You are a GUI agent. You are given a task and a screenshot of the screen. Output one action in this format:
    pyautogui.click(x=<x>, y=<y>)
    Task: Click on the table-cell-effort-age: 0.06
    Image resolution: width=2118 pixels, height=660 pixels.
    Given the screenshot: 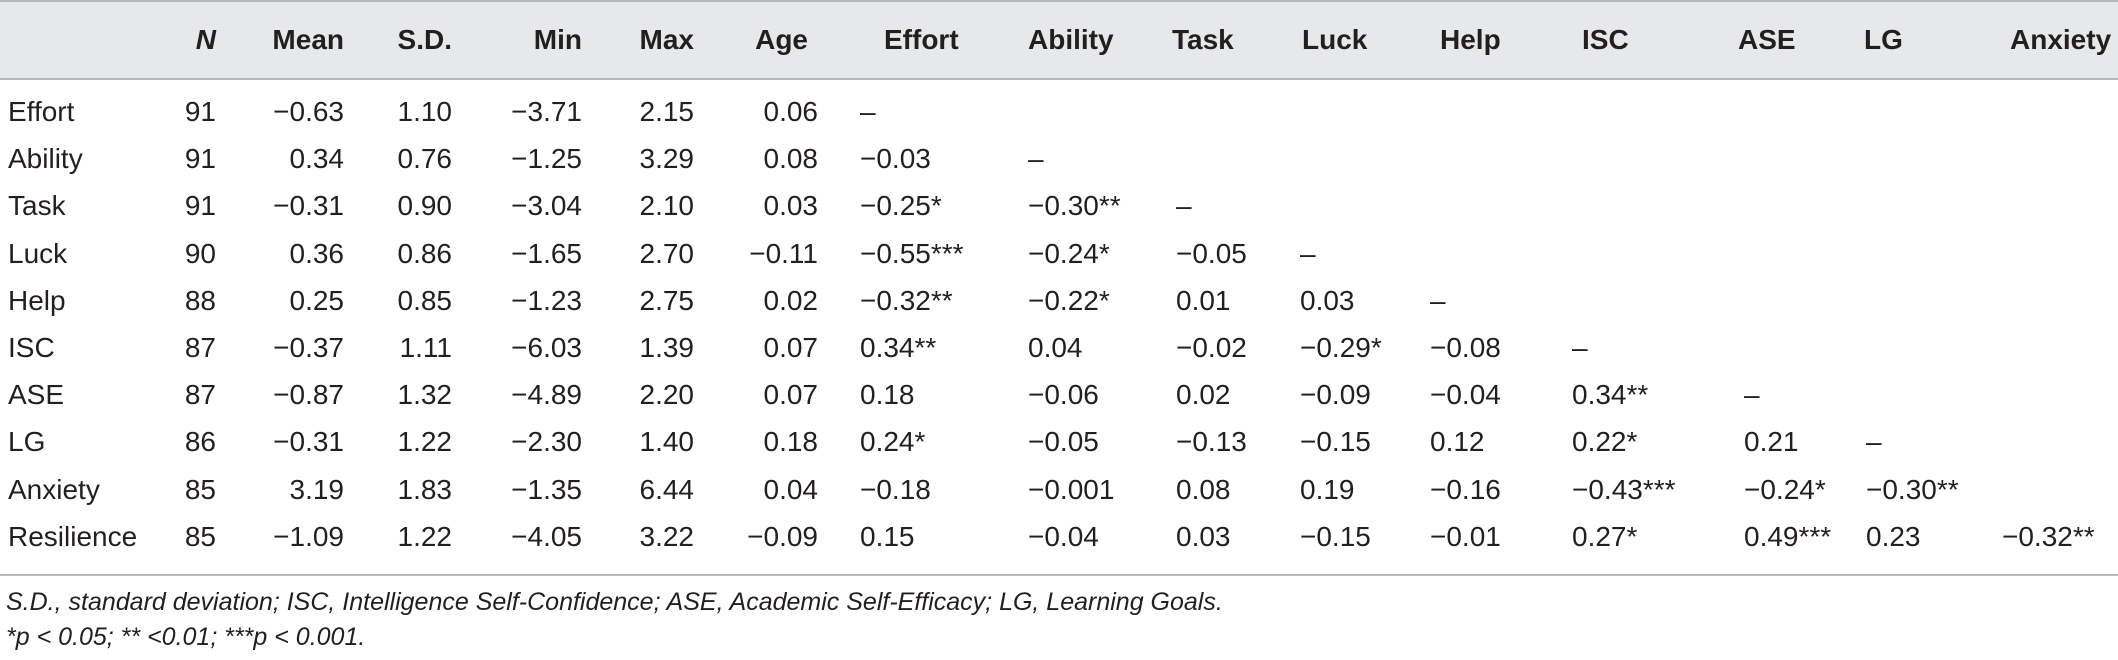 What is the action you would take?
    pyautogui.click(x=791, y=111)
    